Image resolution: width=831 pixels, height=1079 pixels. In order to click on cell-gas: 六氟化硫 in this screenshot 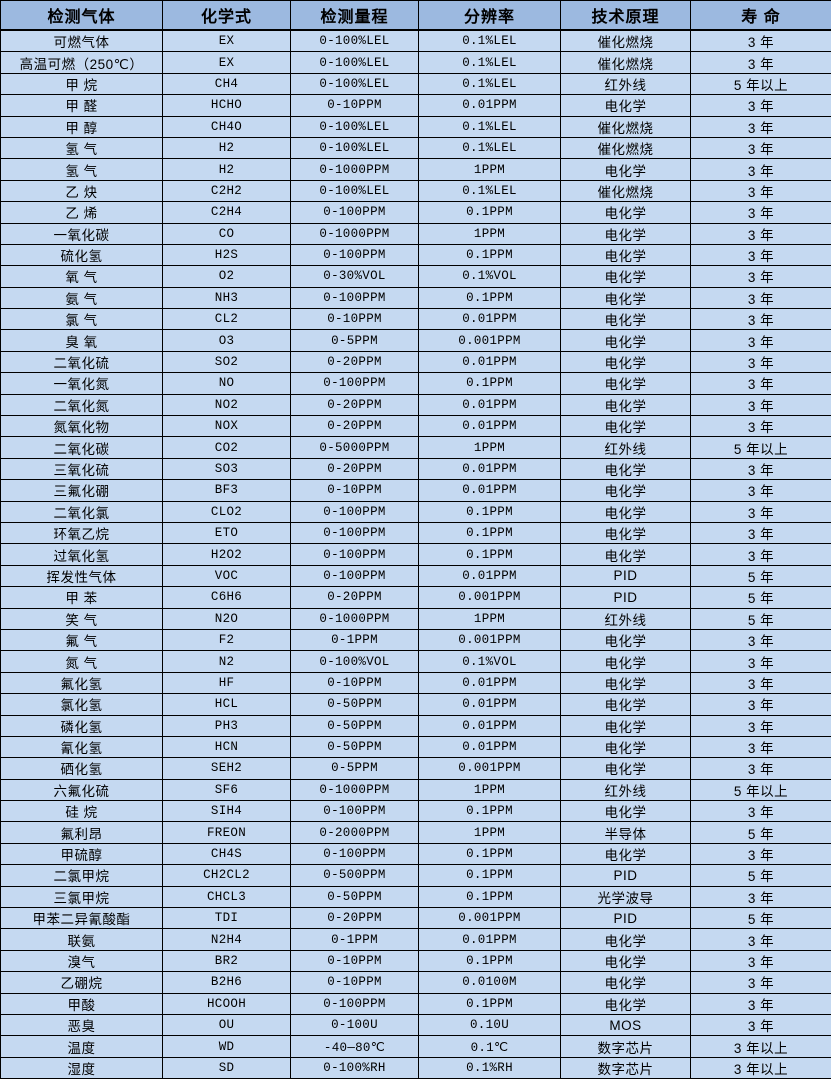, I will do `click(82, 789)`.